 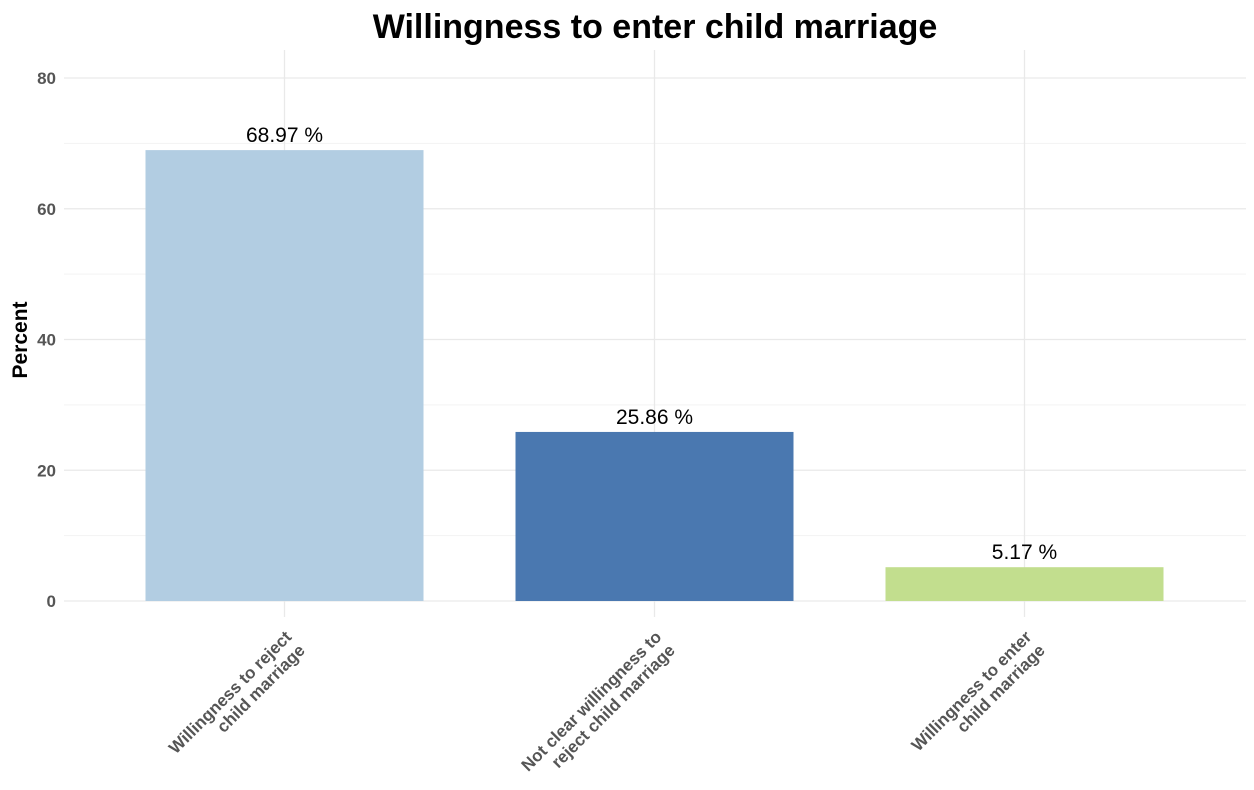 What do you see at coordinates (20, 339) in the screenshot?
I see `y-axis-label: Percent` at bounding box center [20, 339].